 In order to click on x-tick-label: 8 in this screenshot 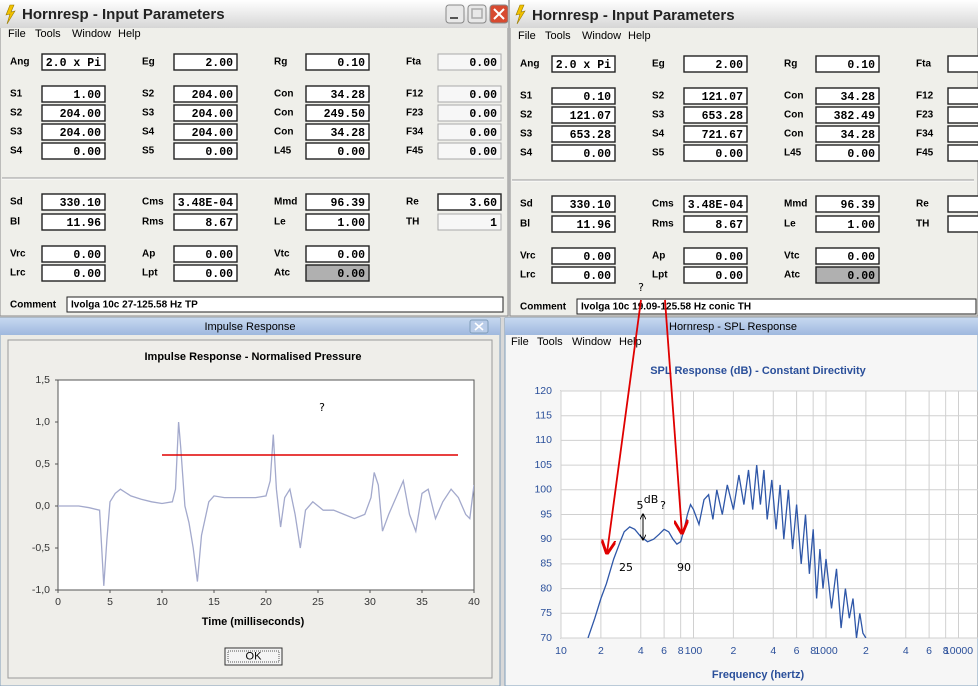, I will do `click(681, 651)`.